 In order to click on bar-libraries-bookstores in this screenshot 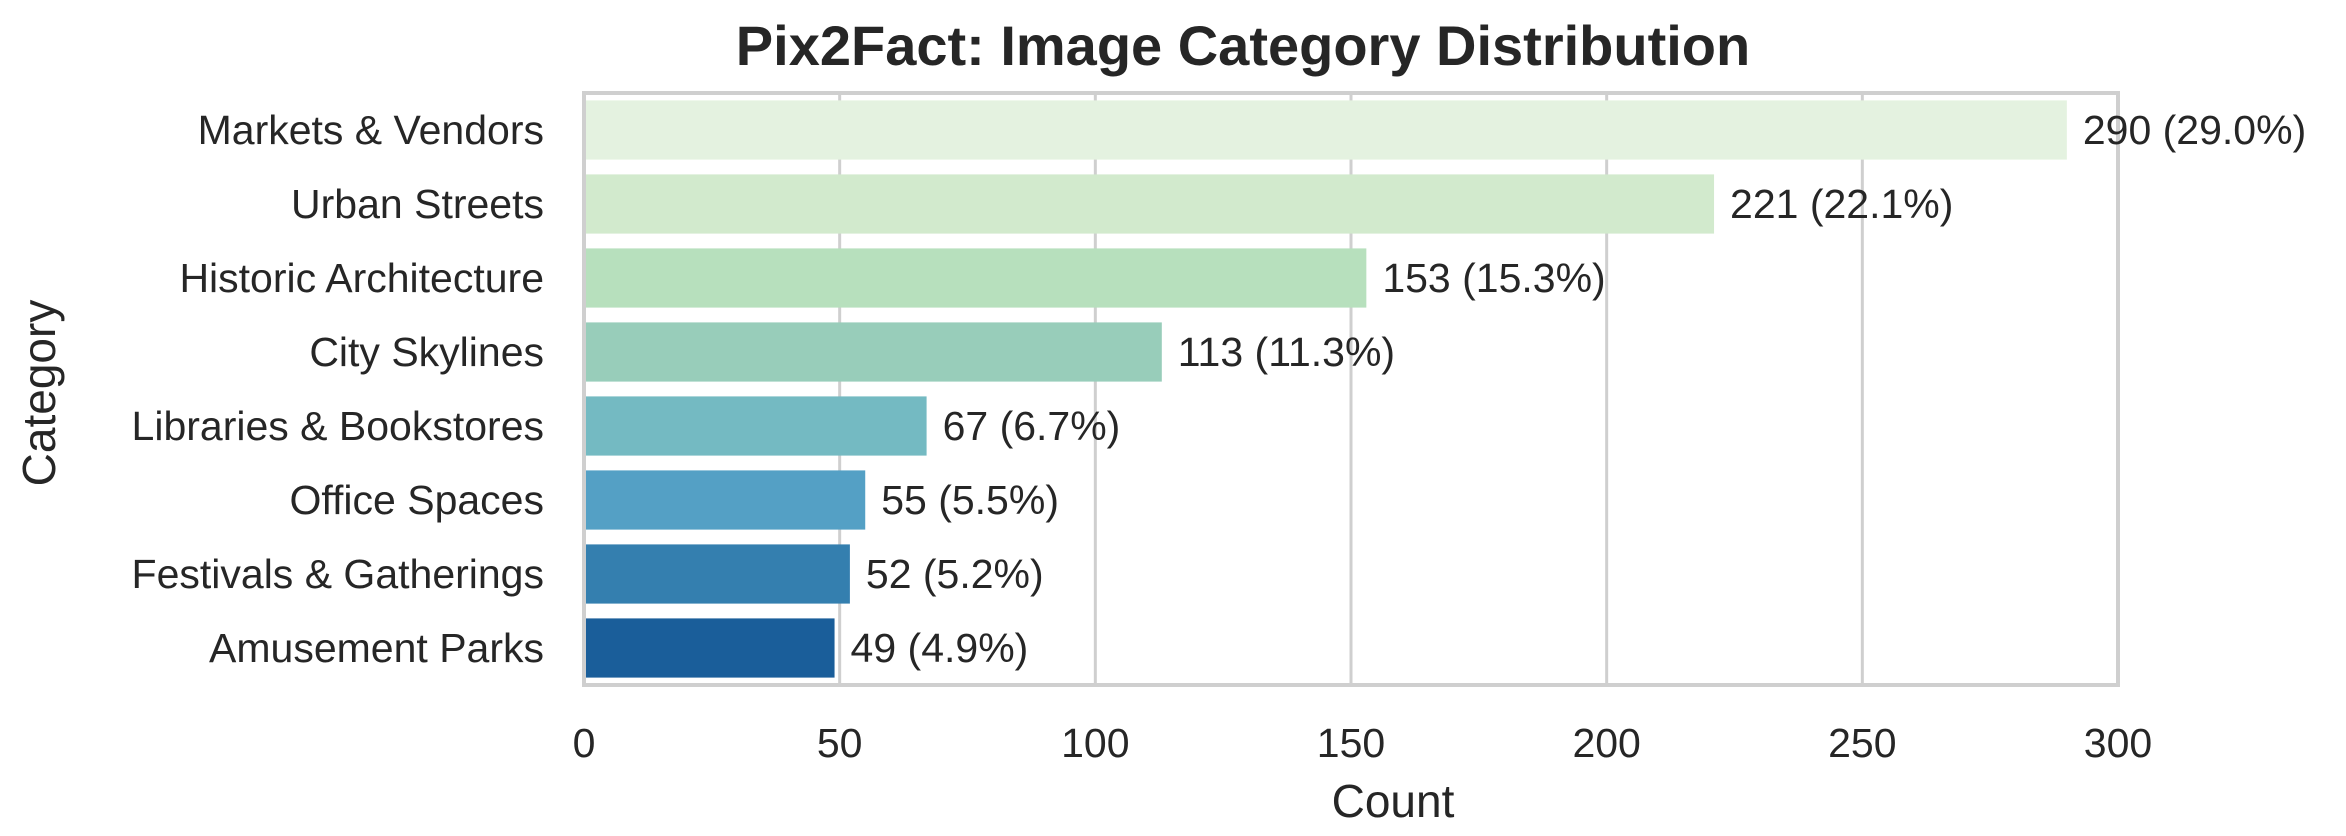, I will do `click(755, 426)`.